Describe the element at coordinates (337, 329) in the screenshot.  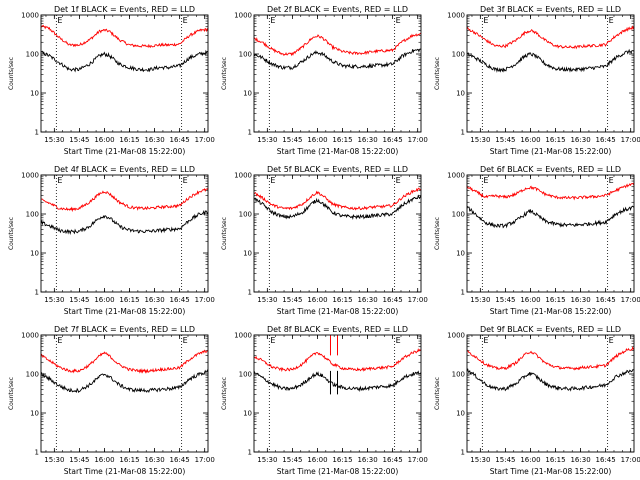
I see `panel-title: Det 8f BLACK = Events, RED = LLD` at that location.